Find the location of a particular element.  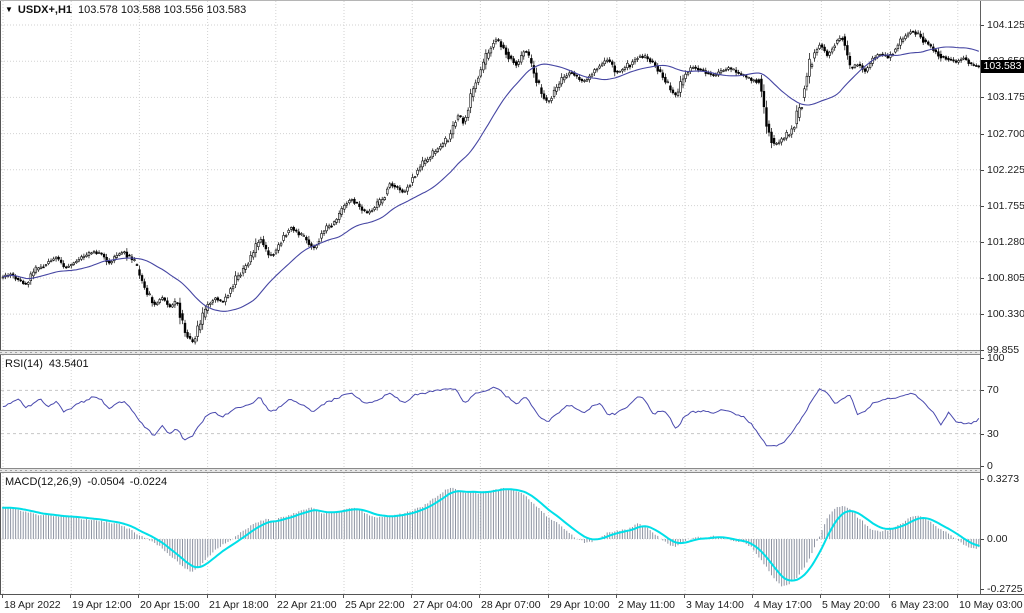

rsi-axis-label: 30 is located at coordinates (993, 434).